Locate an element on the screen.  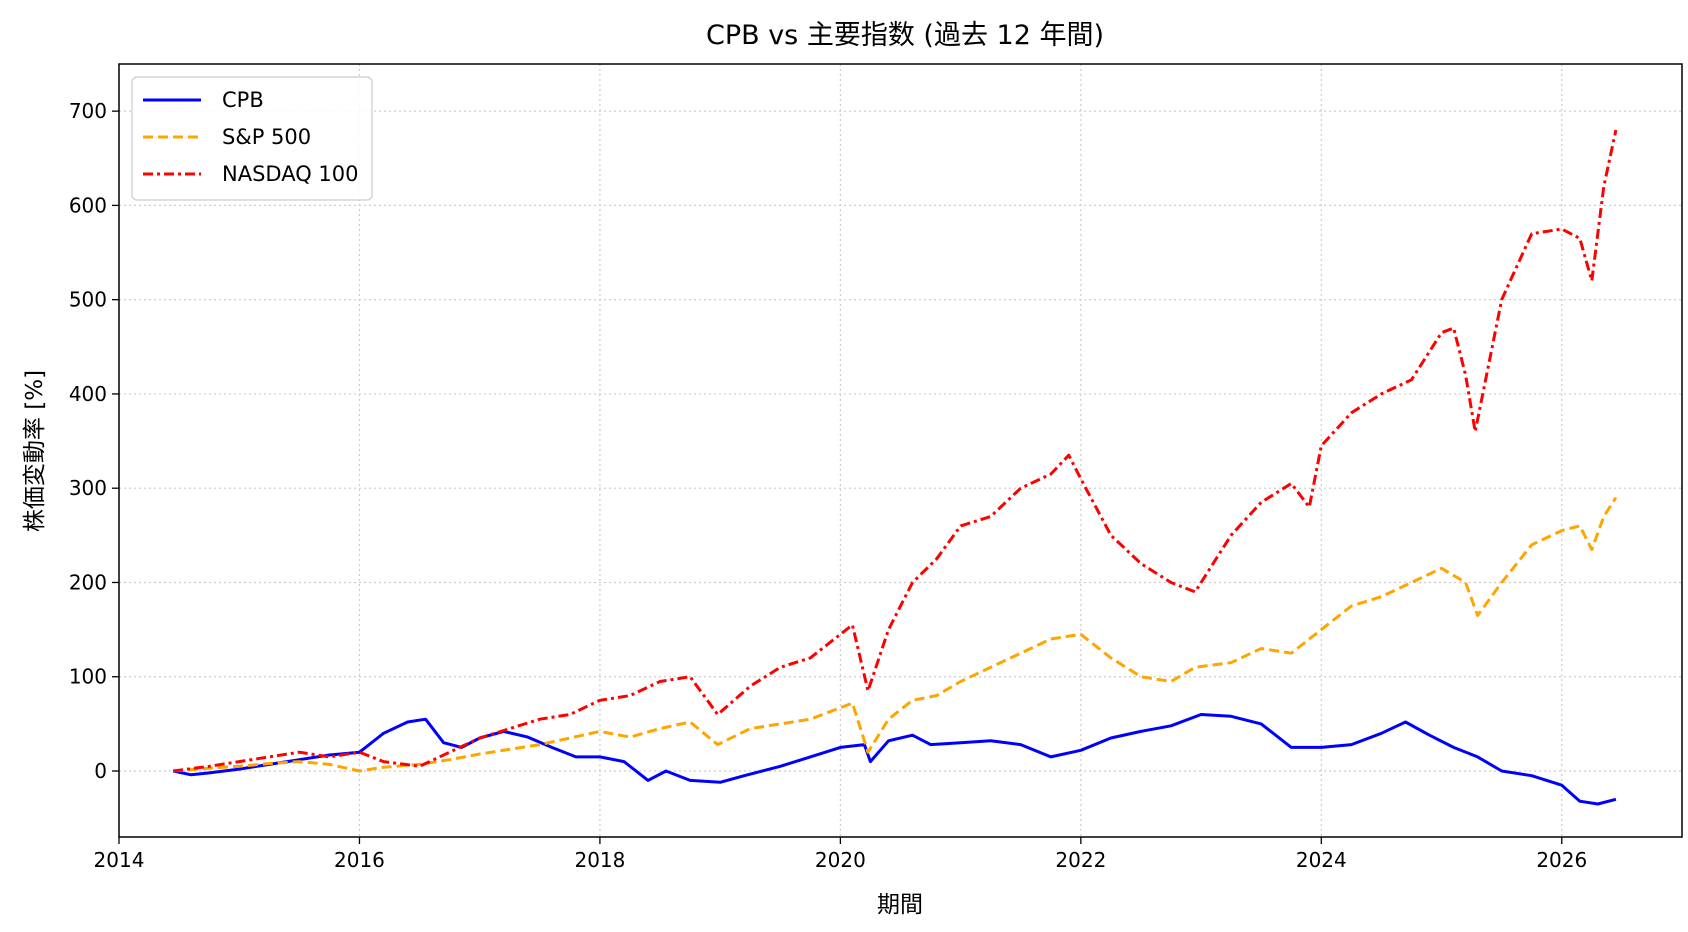
x-axis: 2014 2016 2018 2020 2022 2024 2026 is located at coordinates (840, 854).